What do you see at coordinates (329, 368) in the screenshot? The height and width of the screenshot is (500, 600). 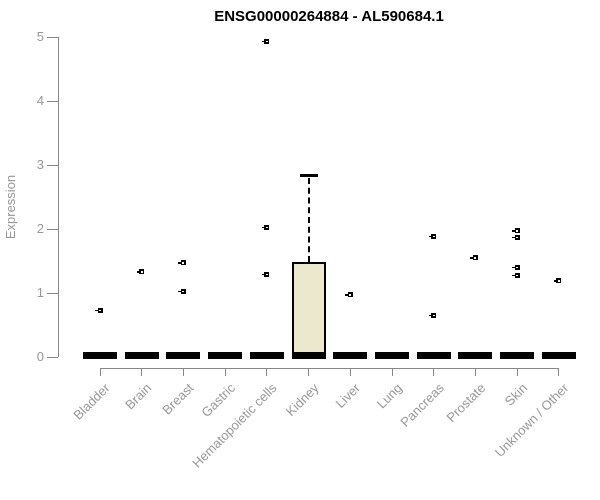 I see `x-axis-line` at bounding box center [329, 368].